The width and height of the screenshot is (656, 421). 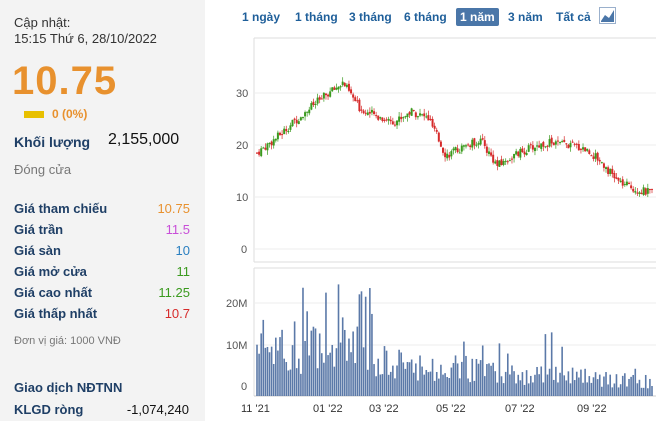 What do you see at coordinates (43, 169) in the screenshot?
I see `close-label: Đóng cửa` at bounding box center [43, 169].